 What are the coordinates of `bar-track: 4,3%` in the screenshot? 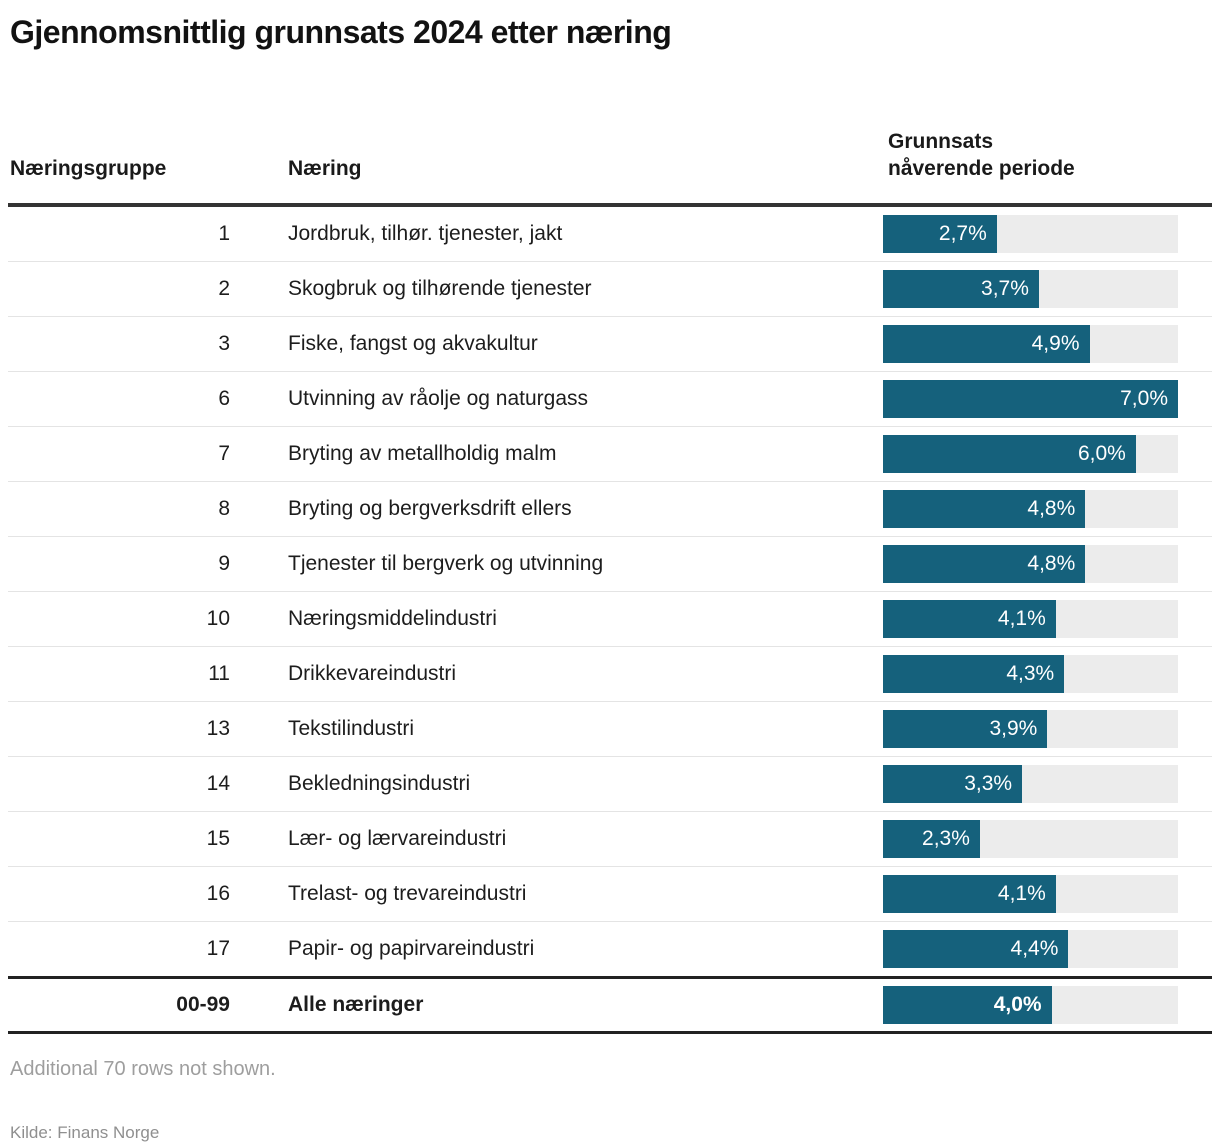 It's located at (1030, 674).